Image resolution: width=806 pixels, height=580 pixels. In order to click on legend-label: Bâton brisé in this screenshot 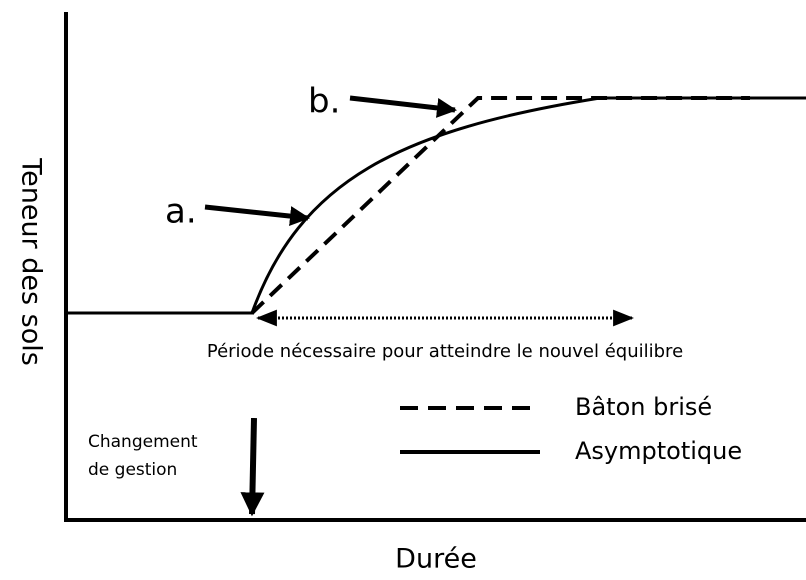, I will do `click(643, 407)`.